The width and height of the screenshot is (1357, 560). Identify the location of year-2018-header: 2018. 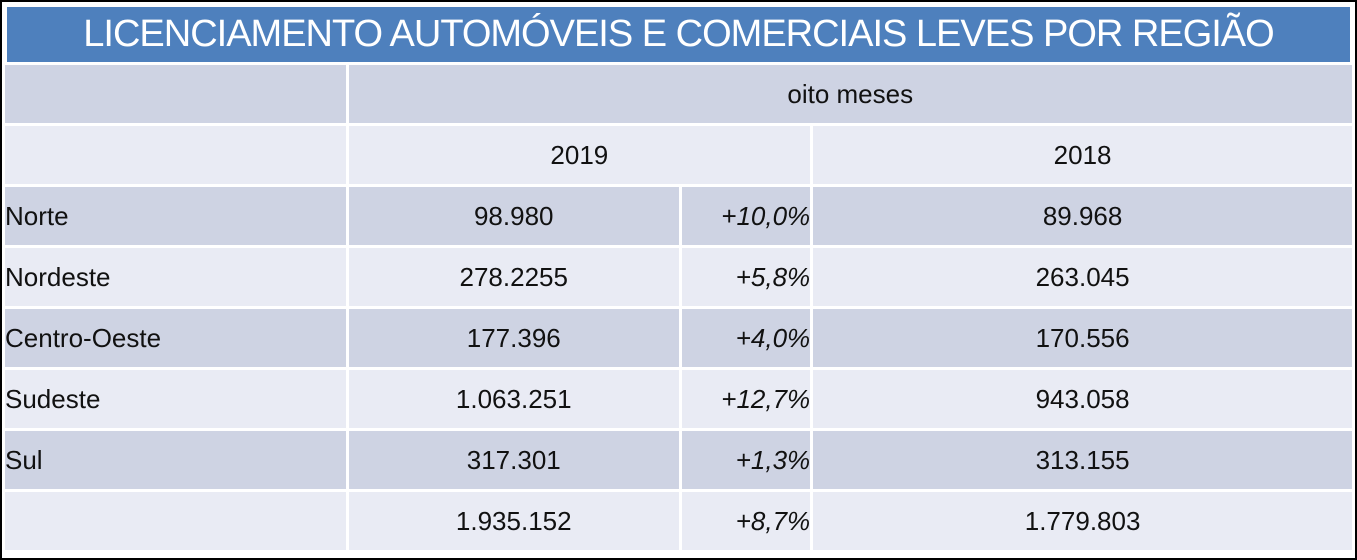
(1082, 155).